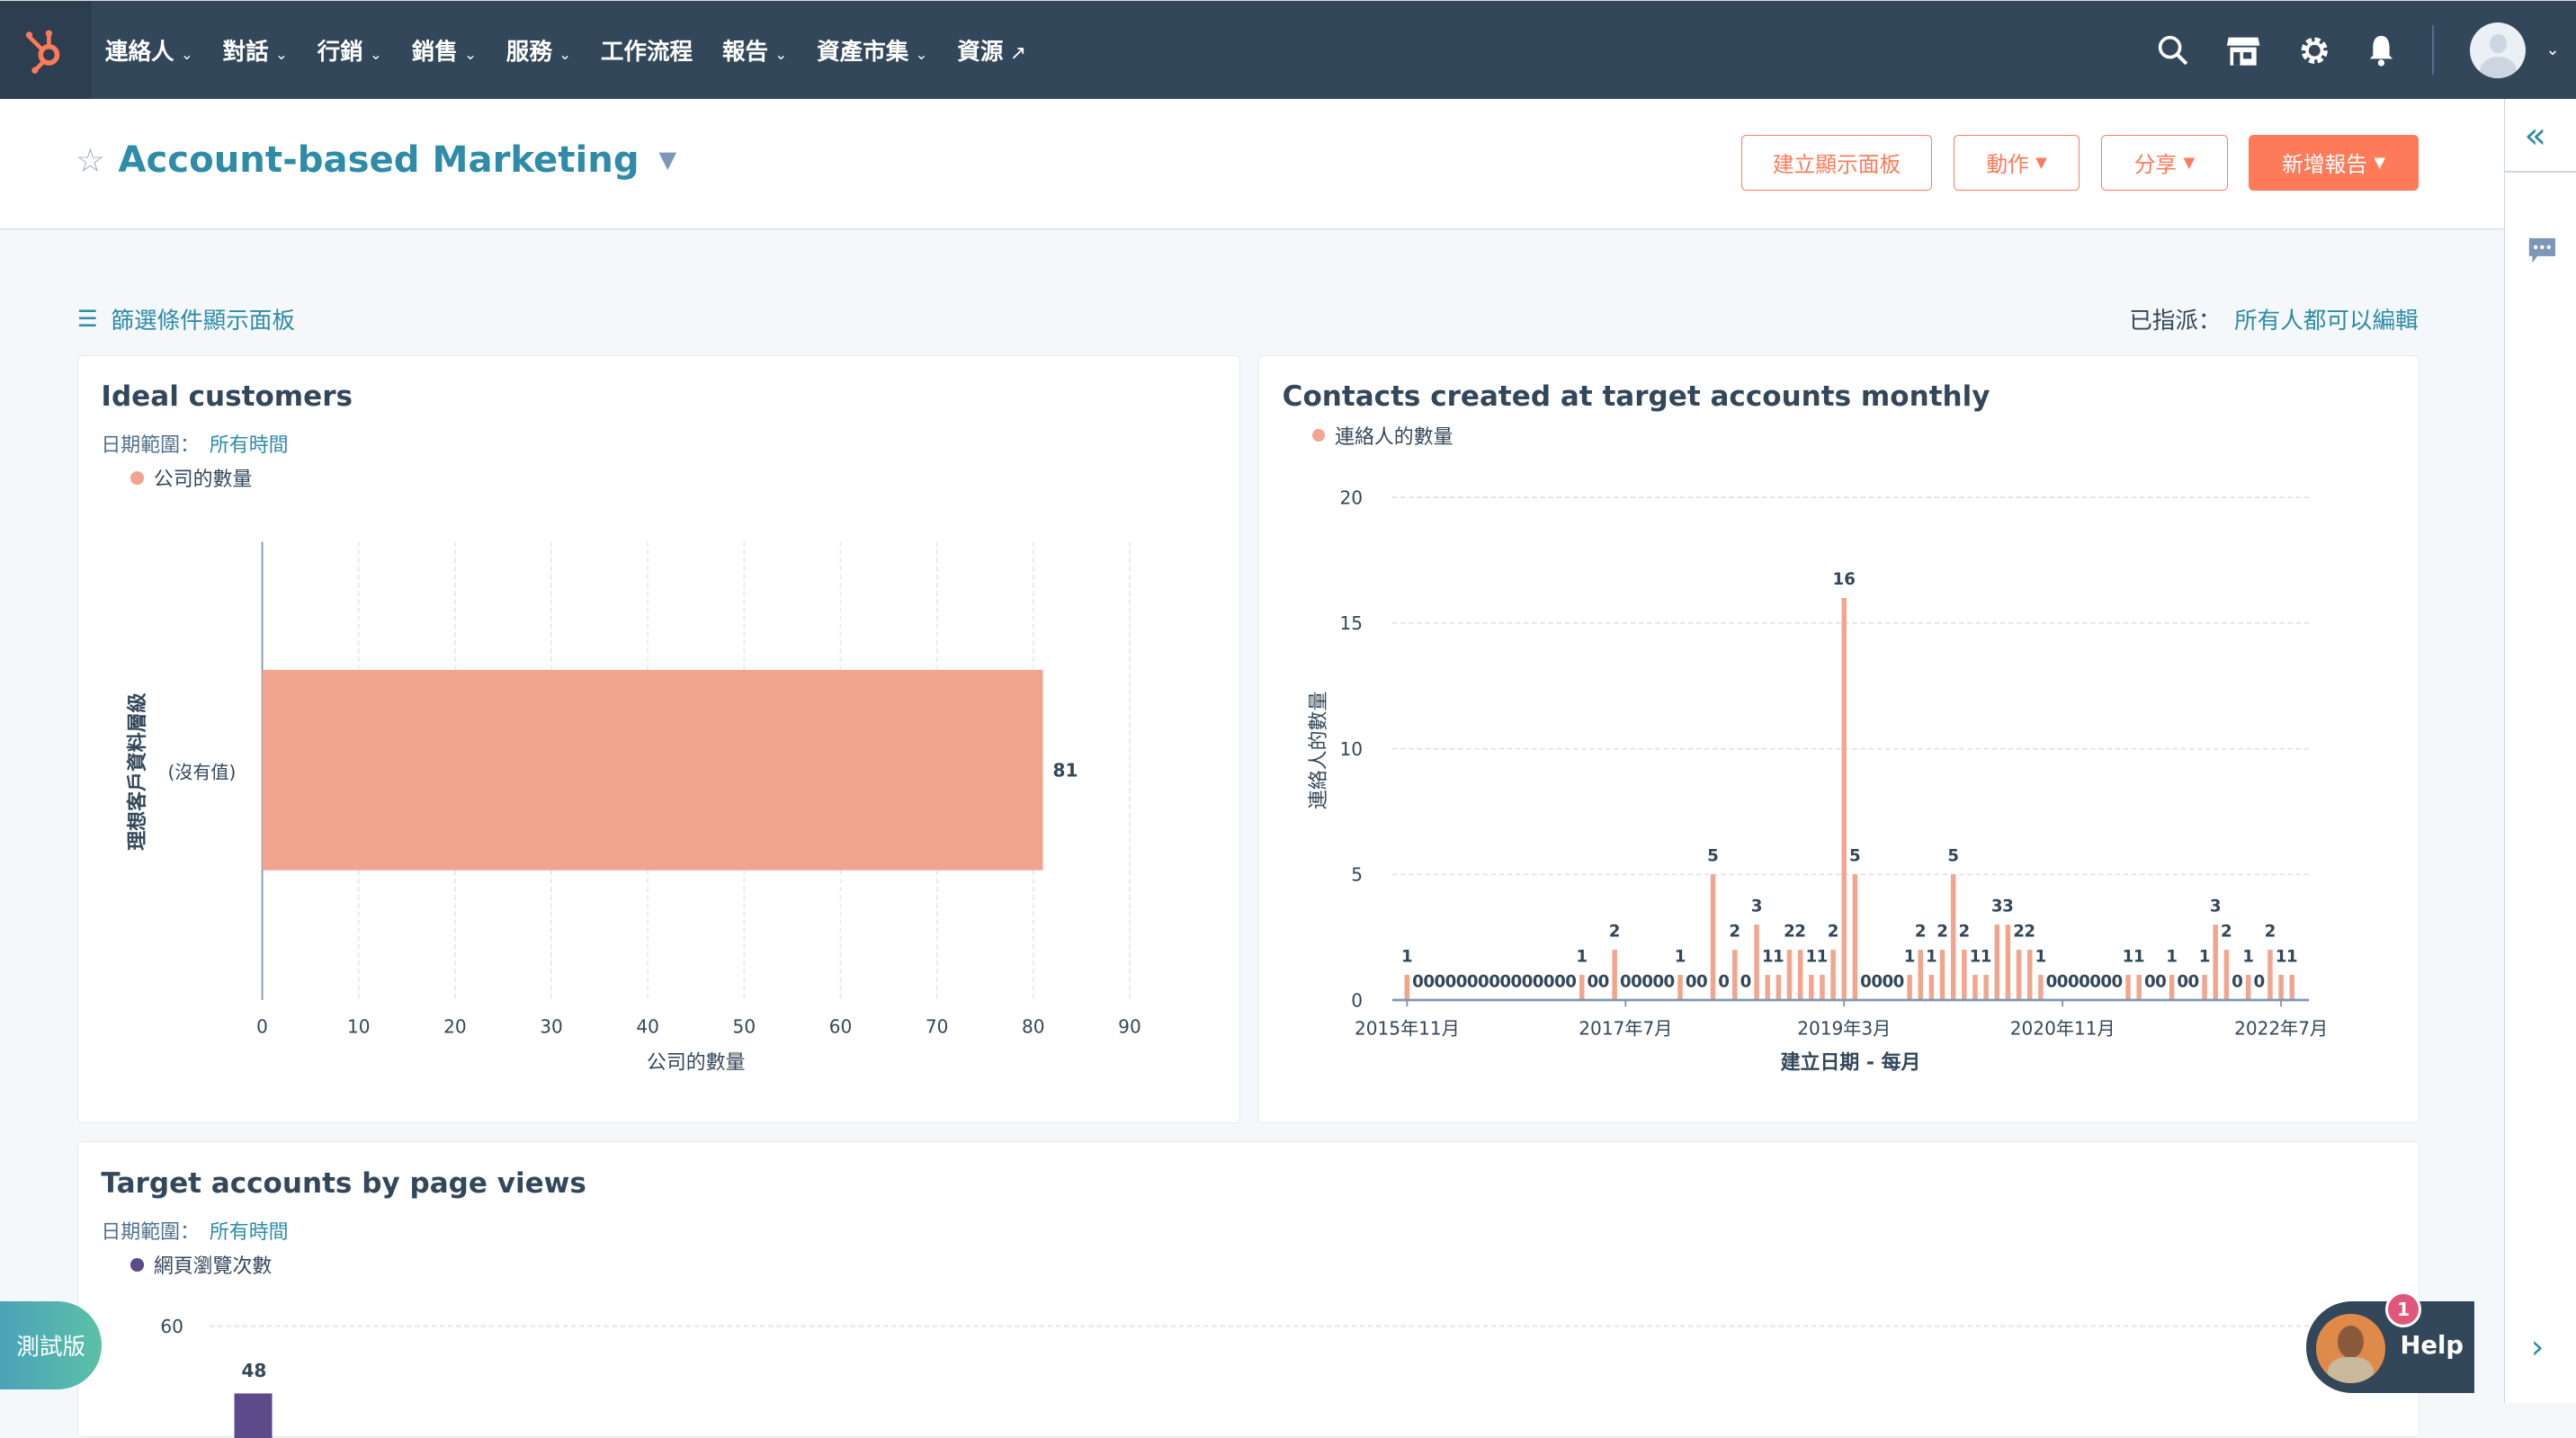 This screenshot has height=1438, width=2576. I want to click on assigned-permission-link: 所有人都可以編輯, so click(2326, 321).